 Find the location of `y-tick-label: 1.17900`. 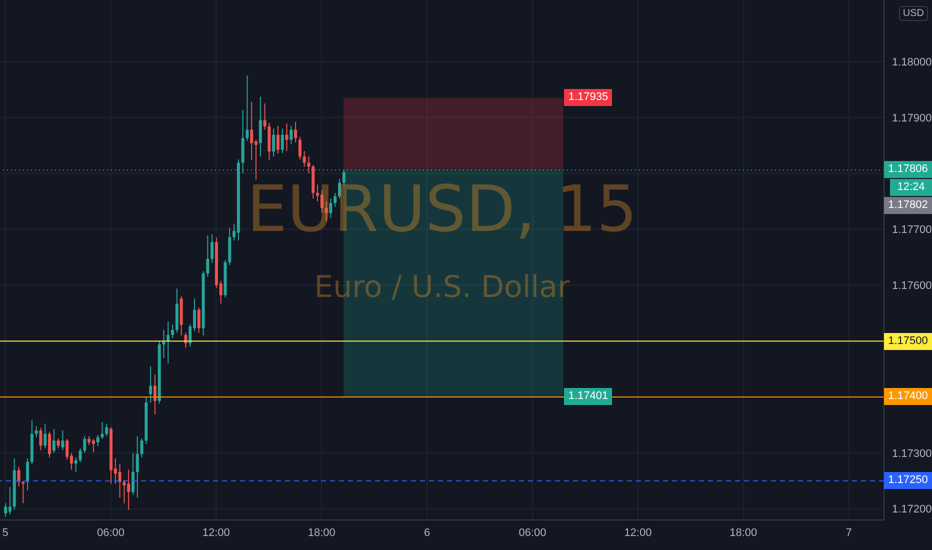

y-tick-label: 1.17900 is located at coordinates (912, 118).